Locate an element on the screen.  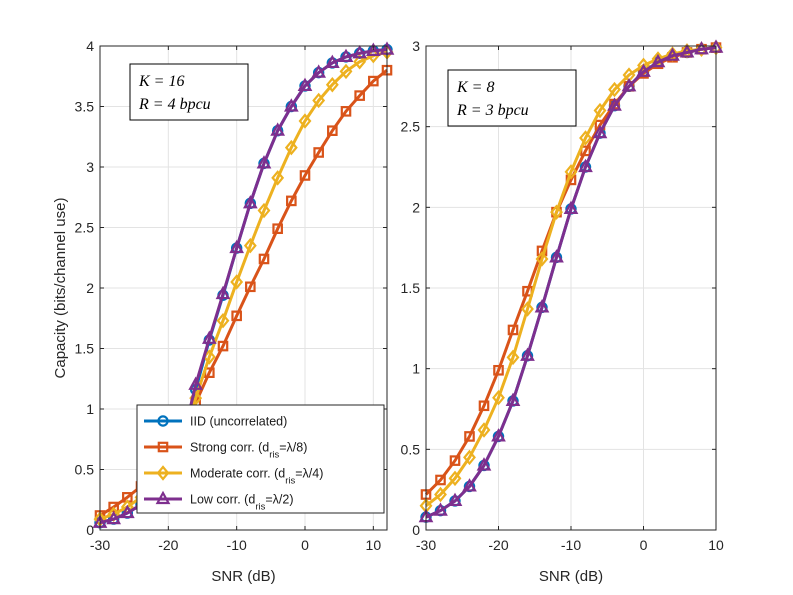
legend-marker-iid is located at coordinates (163, 421).